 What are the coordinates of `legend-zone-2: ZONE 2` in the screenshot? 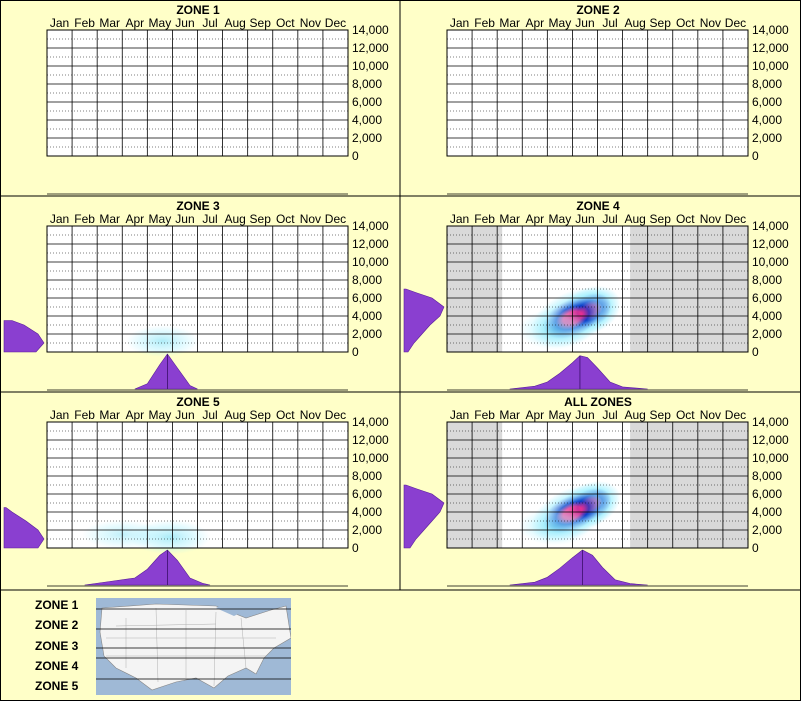 It's located at (57, 625).